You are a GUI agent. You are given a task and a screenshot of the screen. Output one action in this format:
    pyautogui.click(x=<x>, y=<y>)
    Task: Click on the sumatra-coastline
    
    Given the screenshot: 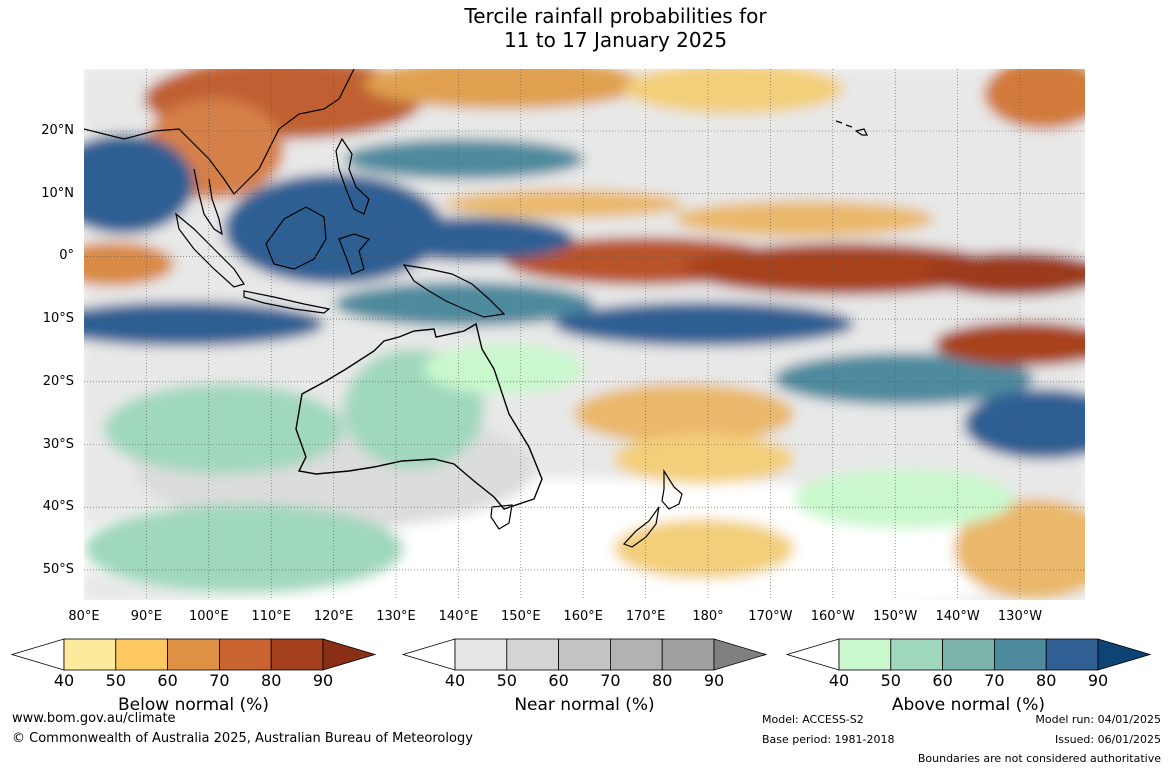 What is the action you would take?
    pyautogui.click(x=210, y=250)
    